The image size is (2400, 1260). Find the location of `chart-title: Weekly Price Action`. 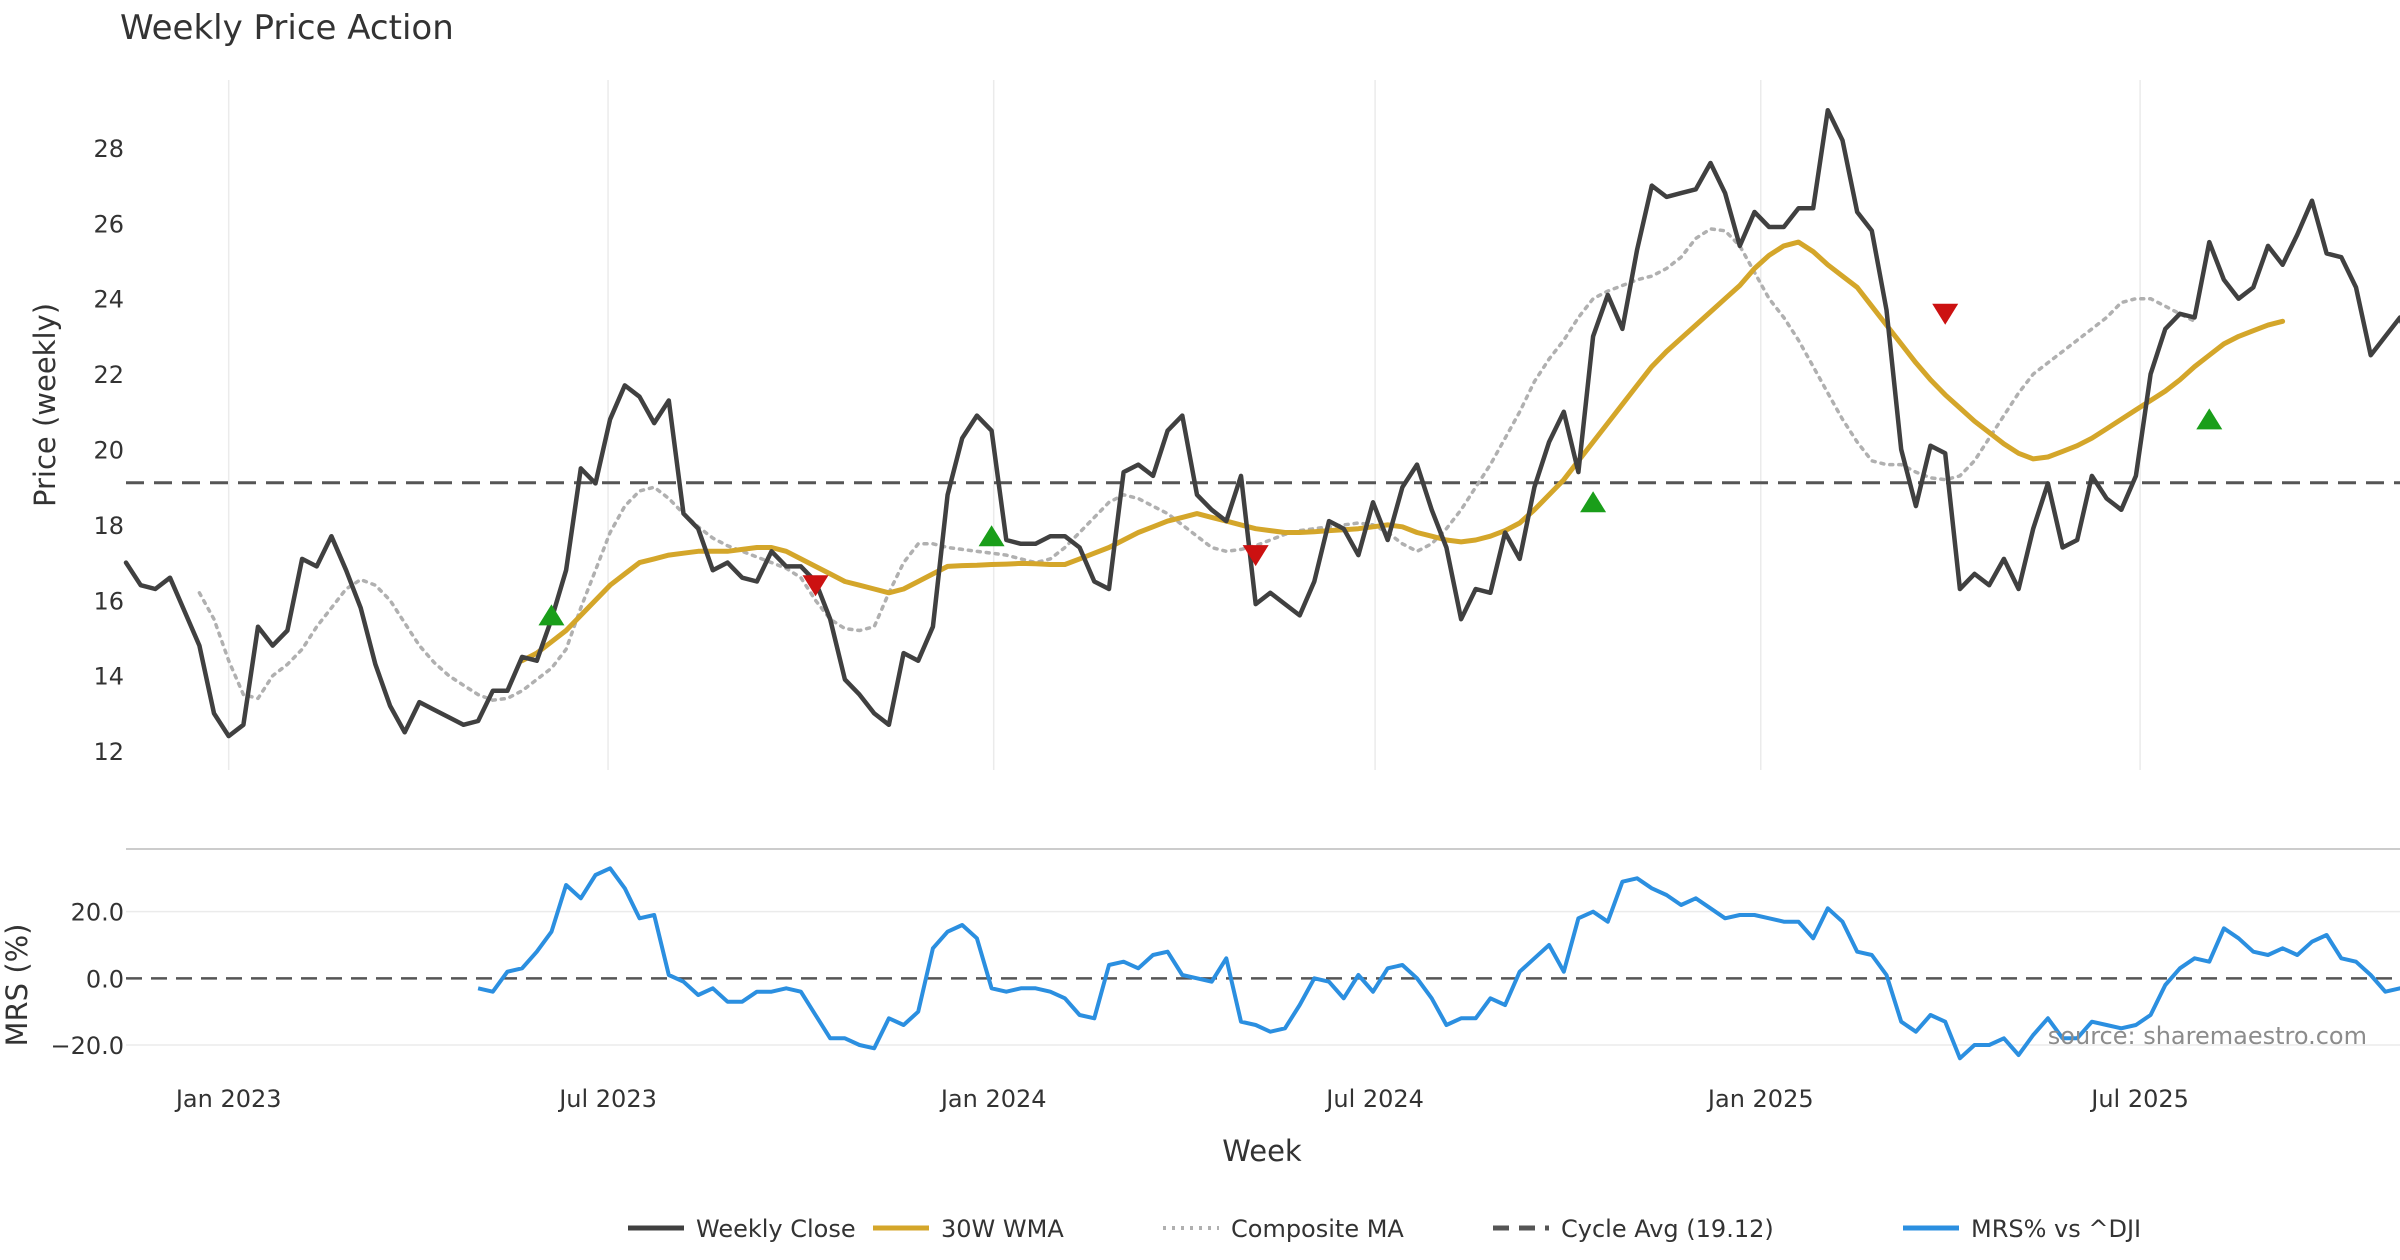

chart-title: Weekly Price Action is located at coordinates (287, 28).